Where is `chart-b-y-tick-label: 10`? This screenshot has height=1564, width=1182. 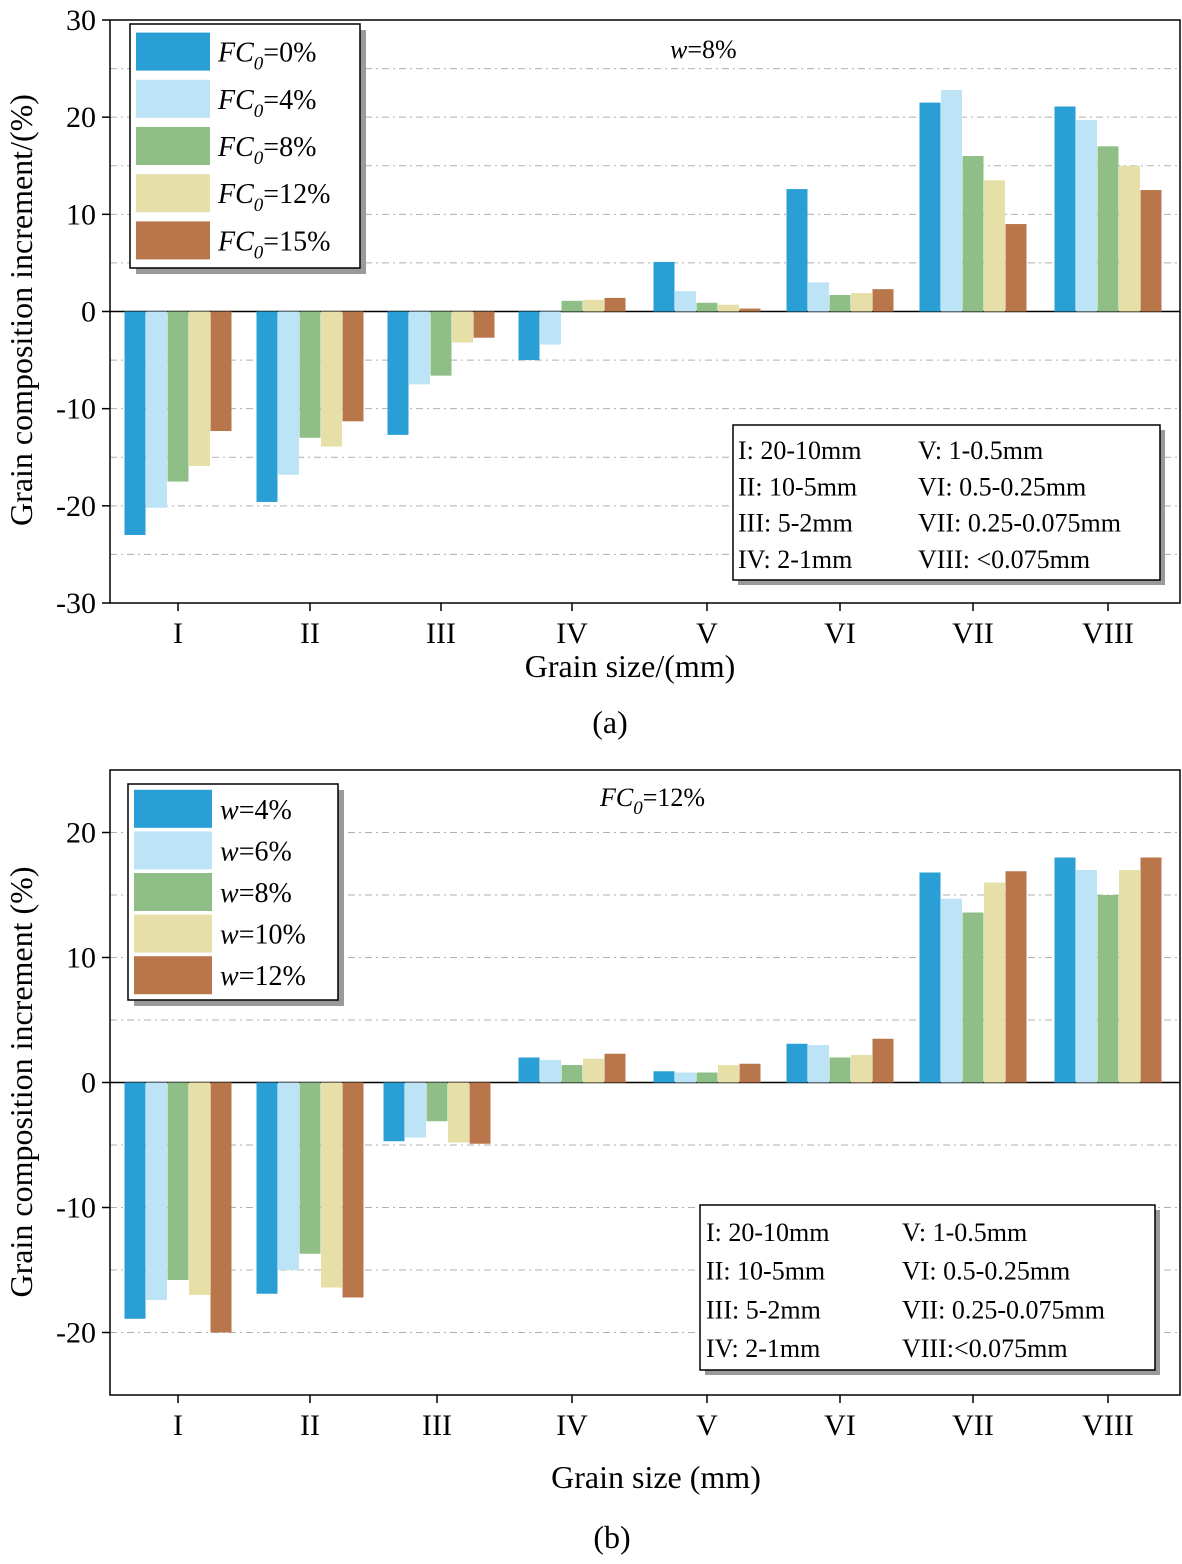 chart-b-y-tick-label: 10 is located at coordinates (81, 958).